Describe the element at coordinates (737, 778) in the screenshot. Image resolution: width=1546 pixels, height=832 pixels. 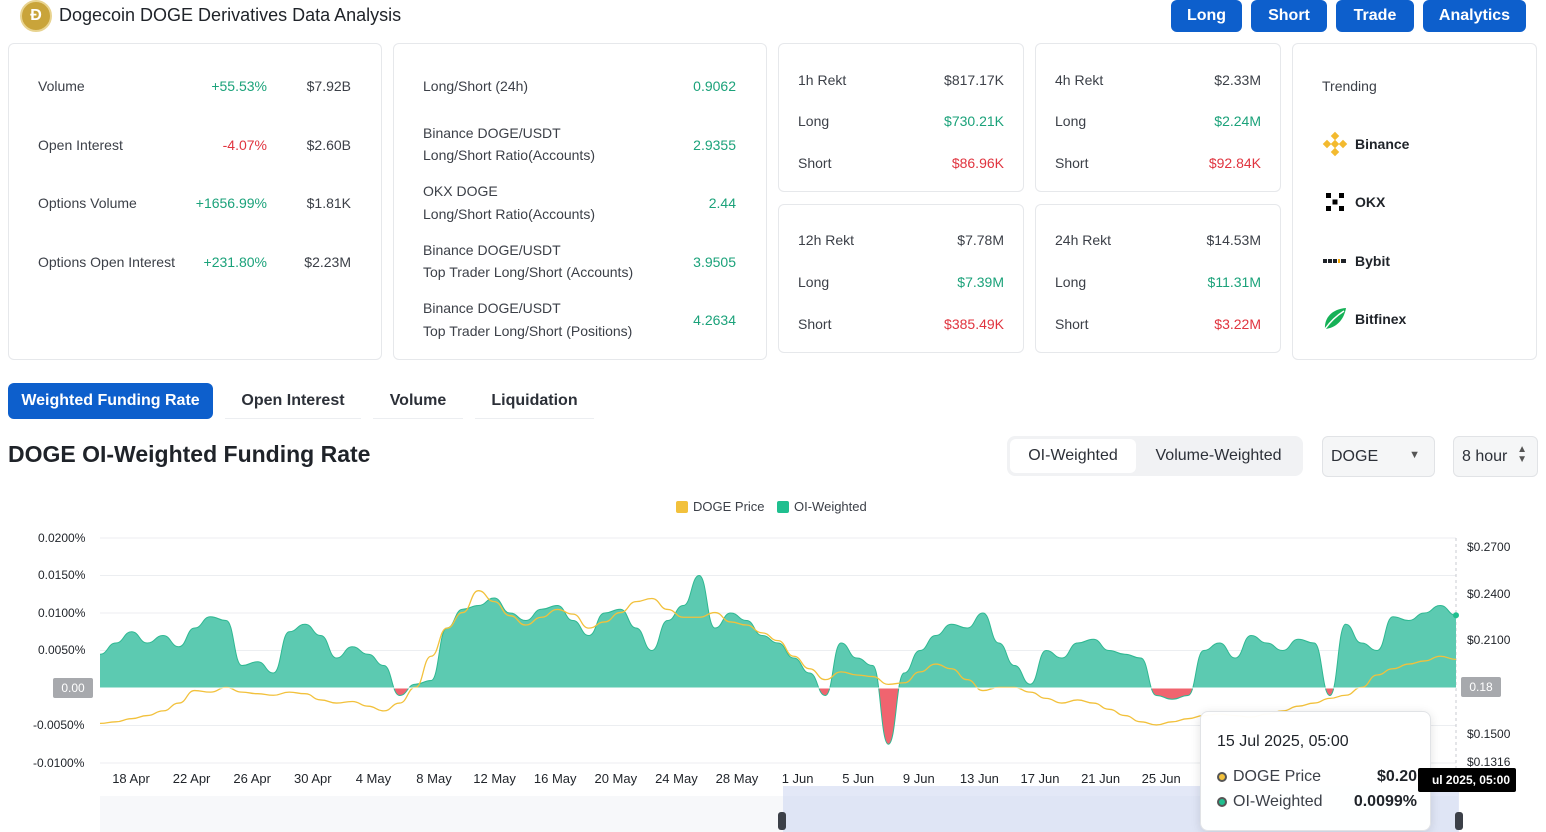
I see `x-axis-tick: 28 May` at that location.